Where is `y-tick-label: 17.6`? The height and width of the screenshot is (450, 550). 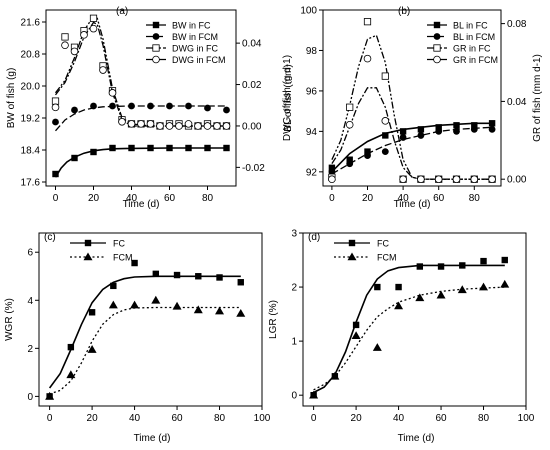
y-tick-label: 17.6 is located at coordinates (31, 183).